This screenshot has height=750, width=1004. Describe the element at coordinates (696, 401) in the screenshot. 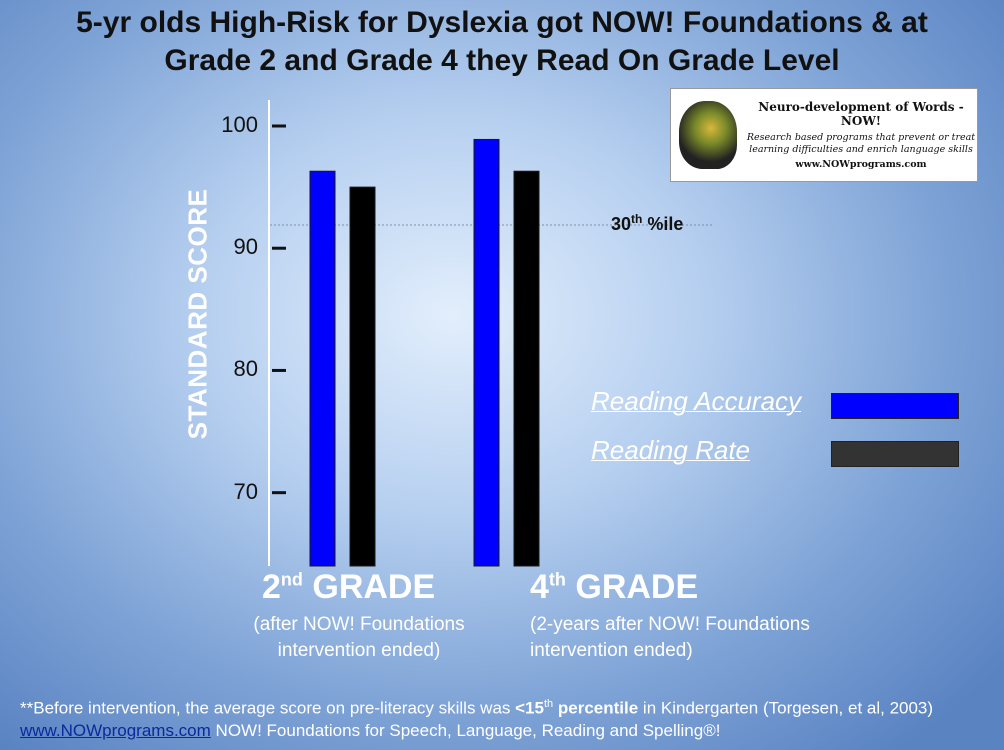

I see `legend-label-accuracy: Reading Accuracy` at that location.